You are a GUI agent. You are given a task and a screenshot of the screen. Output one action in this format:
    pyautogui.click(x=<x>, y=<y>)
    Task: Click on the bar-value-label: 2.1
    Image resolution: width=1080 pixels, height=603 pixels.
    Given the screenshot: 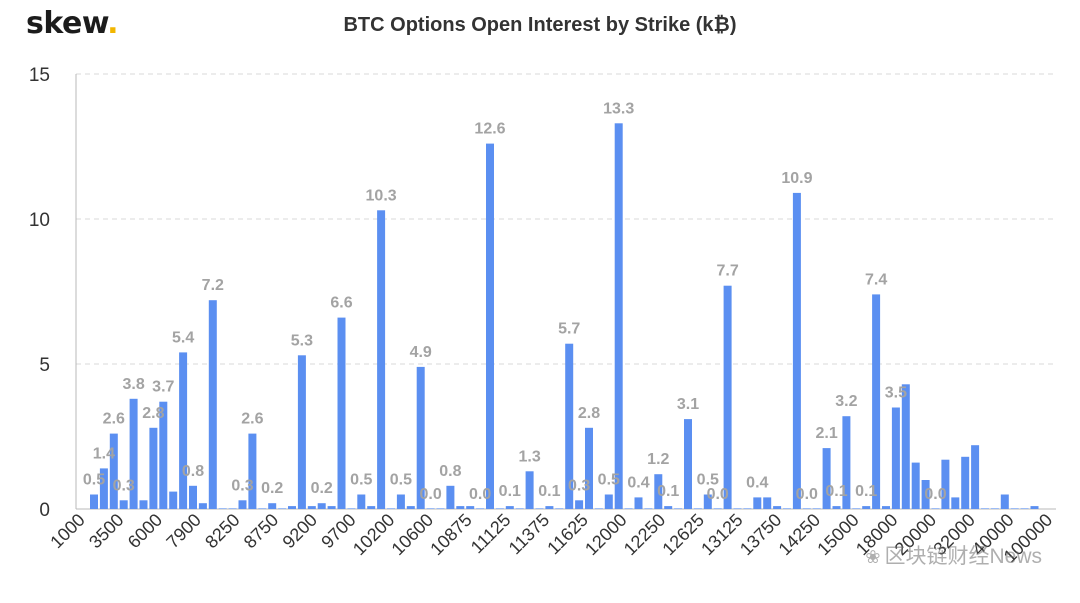 What is the action you would take?
    pyautogui.click(x=826, y=433)
    